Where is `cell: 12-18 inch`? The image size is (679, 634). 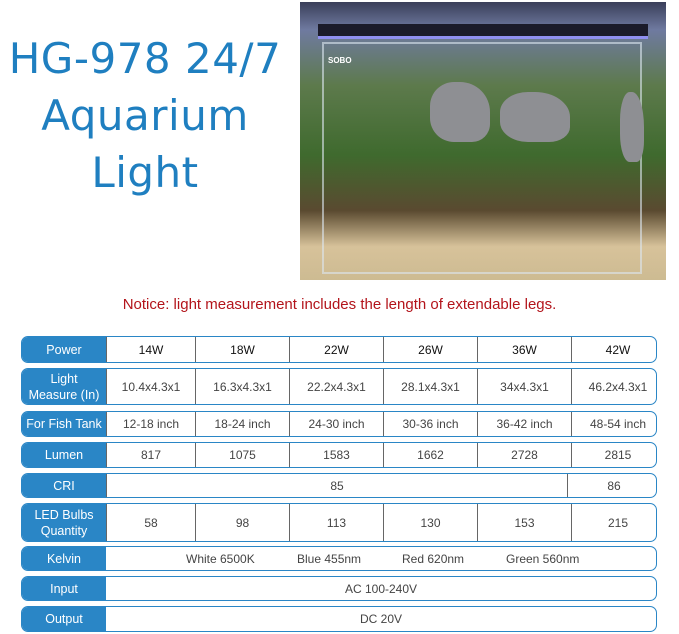
cell: 12-18 inch is located at coordinates (150, 424).